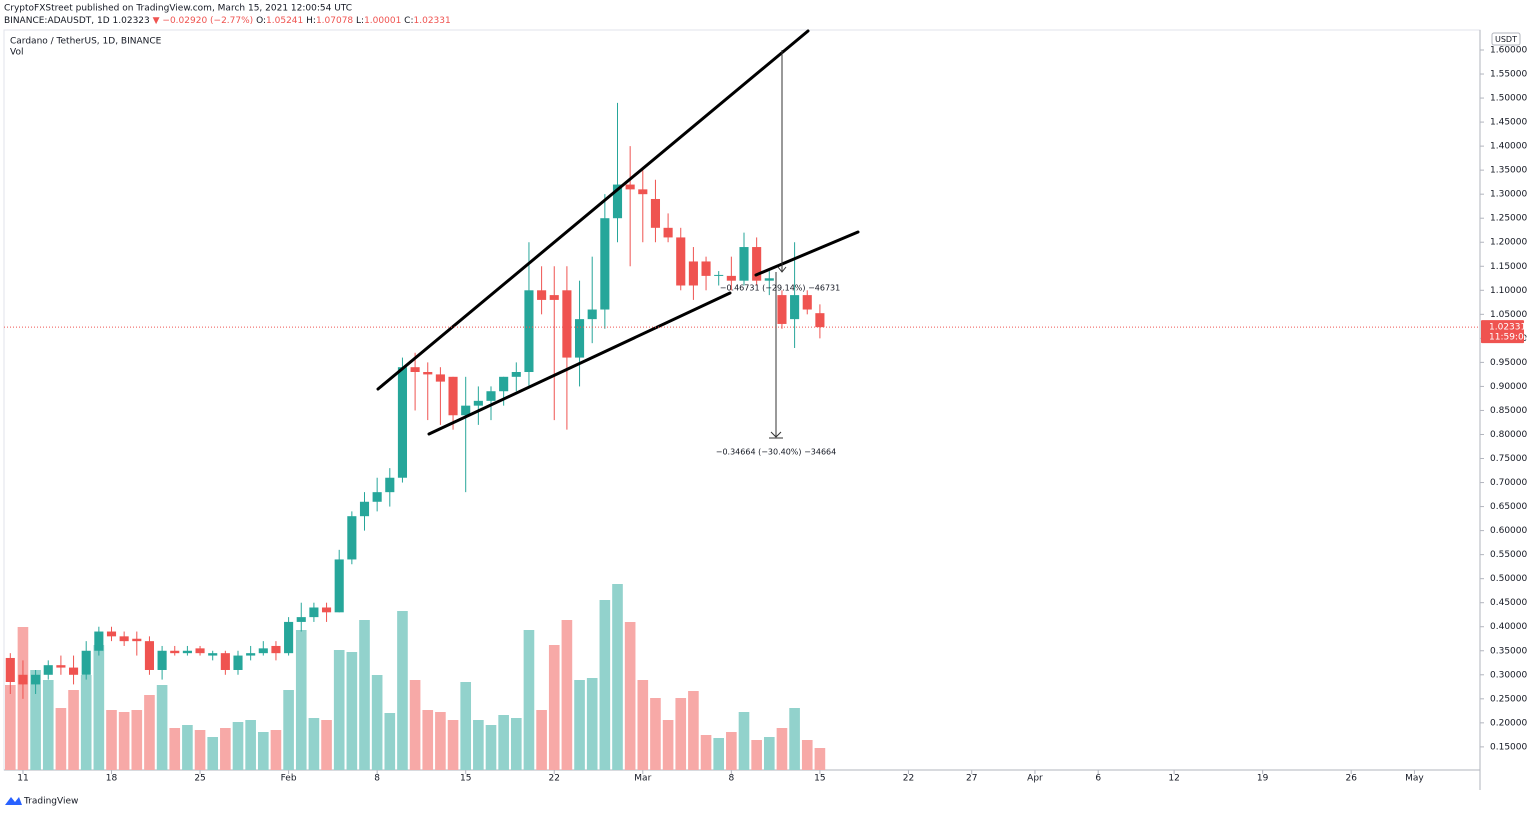 Image resolution: width=1536 pixels, height=813 pixels. I want to click on y-tick-label: 0.50000, so click(1508, 579).